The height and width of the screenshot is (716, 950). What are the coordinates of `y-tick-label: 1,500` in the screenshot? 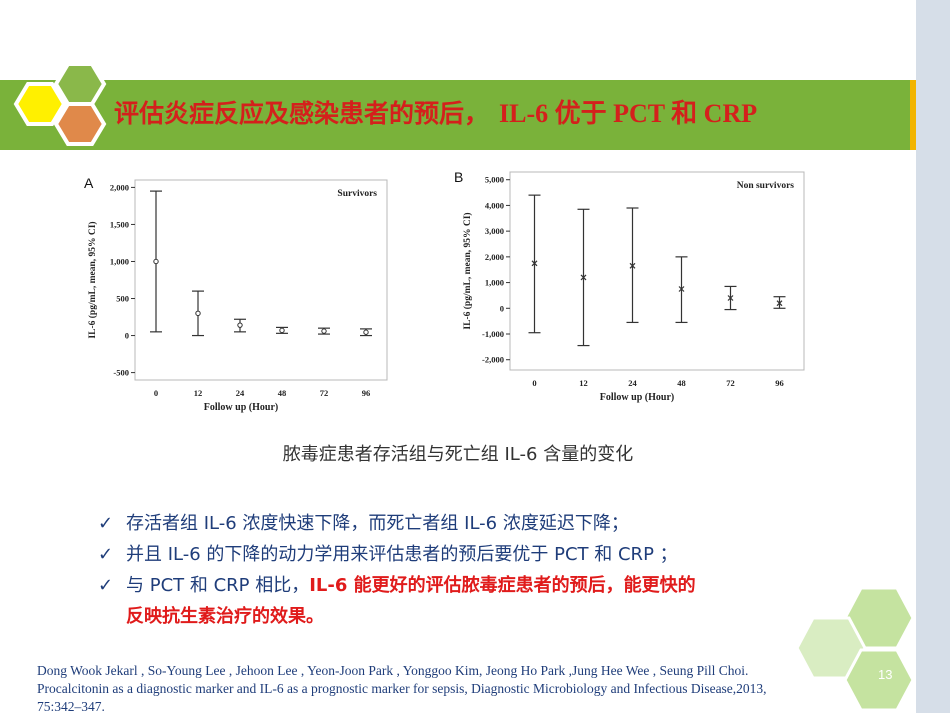 It's located at (119, 224).